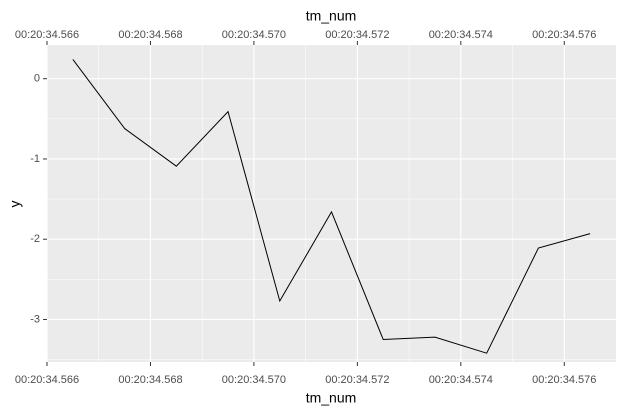  Describe the element at coordinates (35, 239) in the screenshot. I see `y-tick-label: -2` at that location.